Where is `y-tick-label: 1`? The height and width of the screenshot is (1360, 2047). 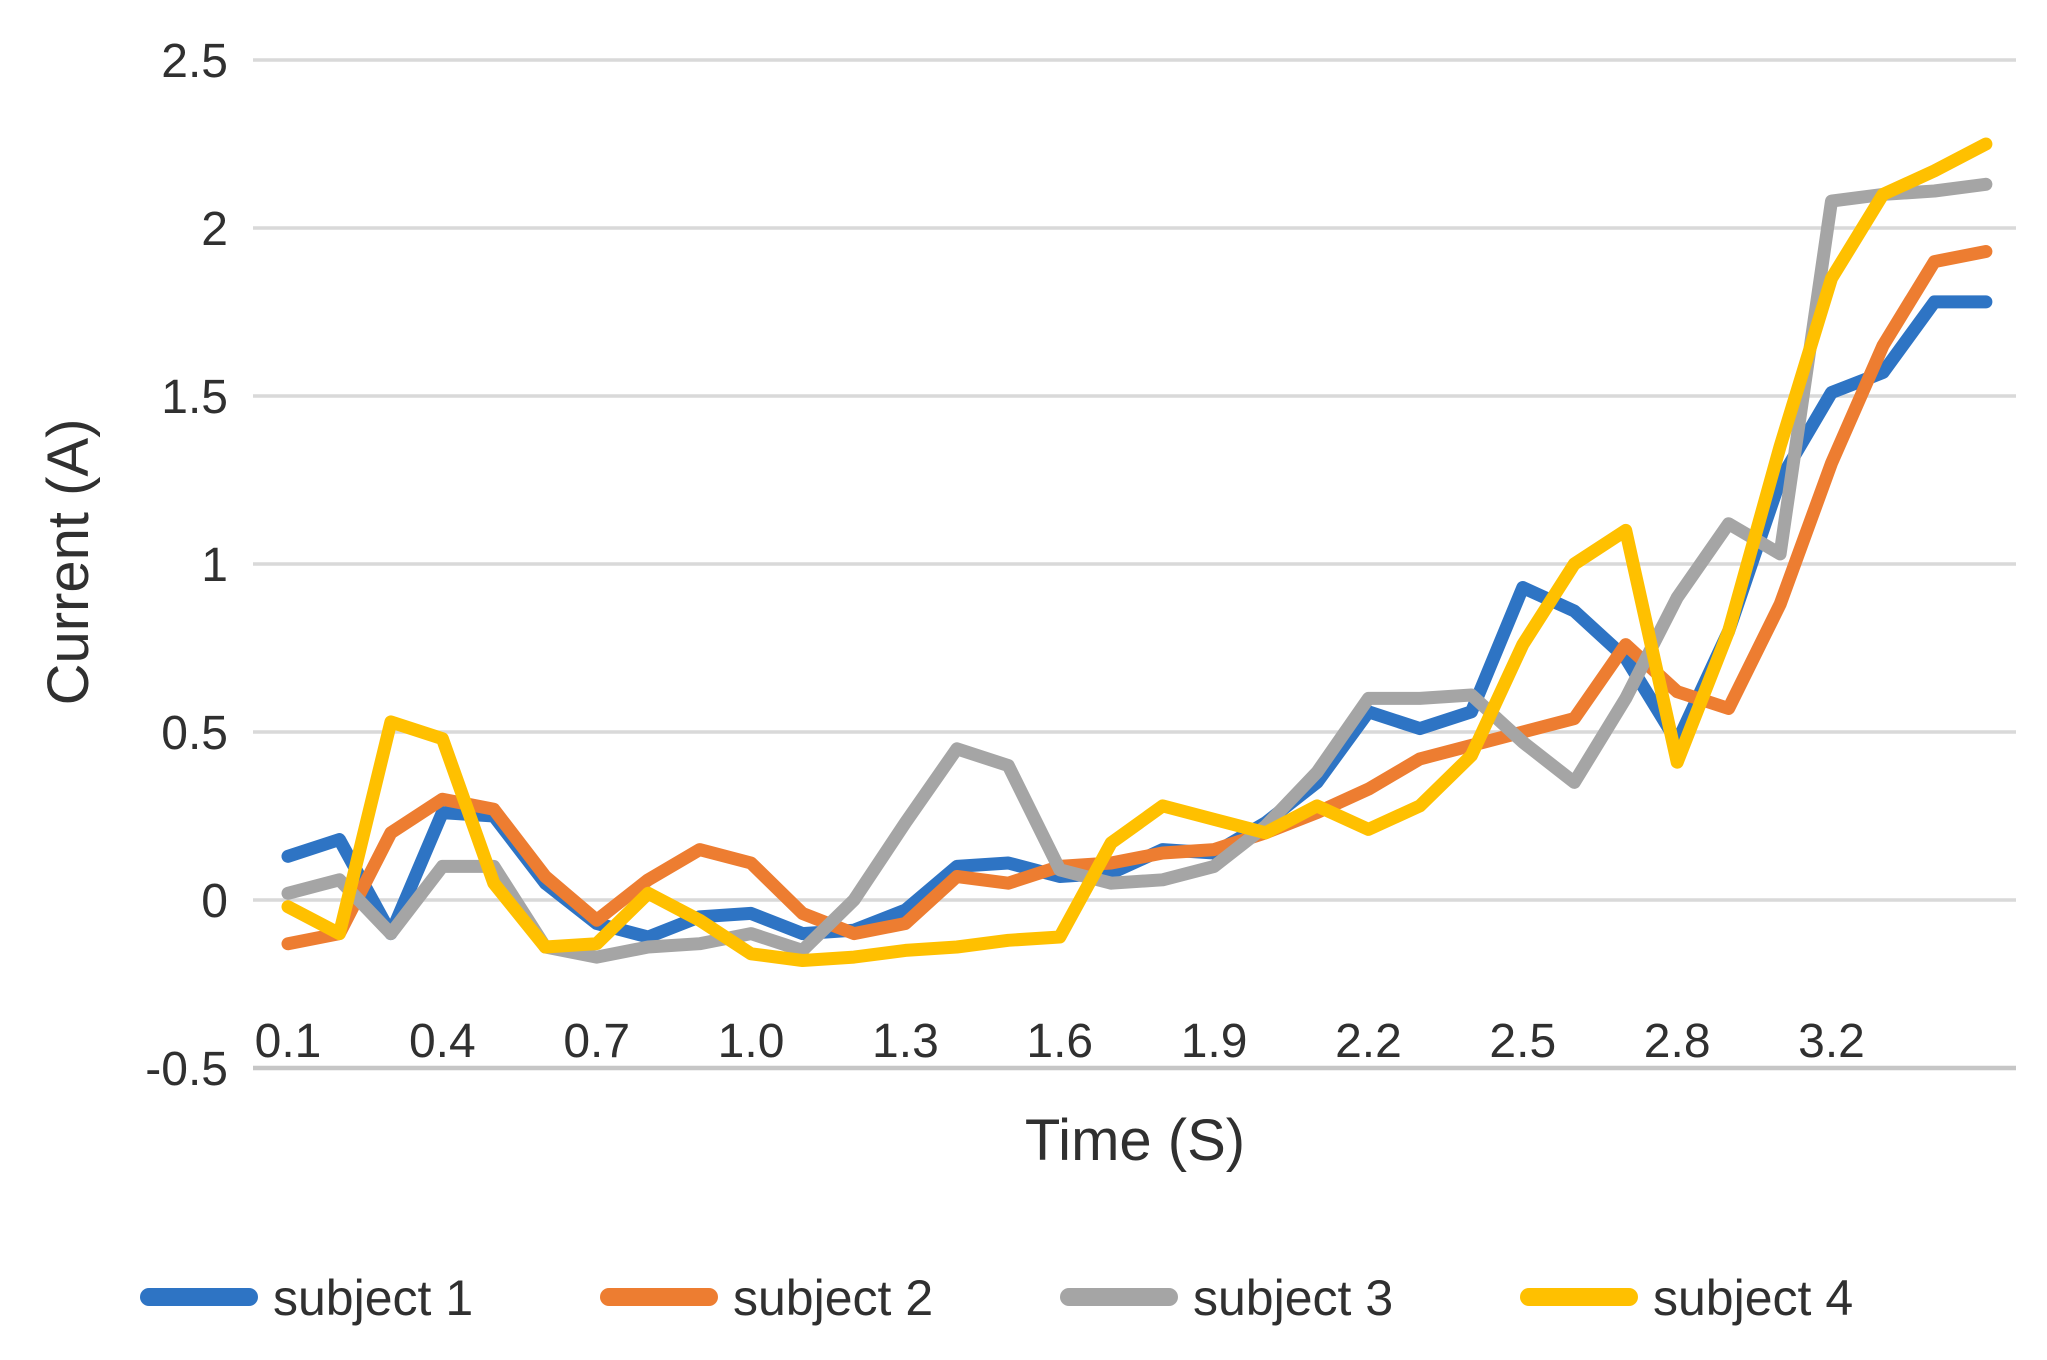
y-tick-label: 1 is located at coordinates (214, 565).